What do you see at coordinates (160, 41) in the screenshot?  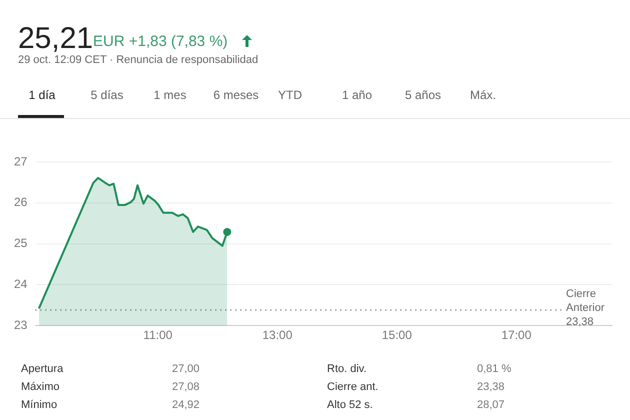 I see `chart-subtitle: EUR +1,83 (7,83 %)` at bounding box center [160, 41].